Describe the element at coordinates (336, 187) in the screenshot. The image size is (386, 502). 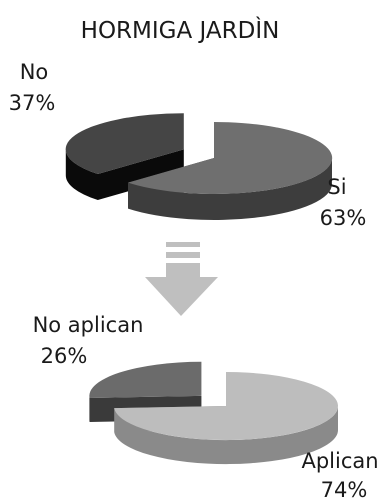
I see `label-si: Si` at that location.